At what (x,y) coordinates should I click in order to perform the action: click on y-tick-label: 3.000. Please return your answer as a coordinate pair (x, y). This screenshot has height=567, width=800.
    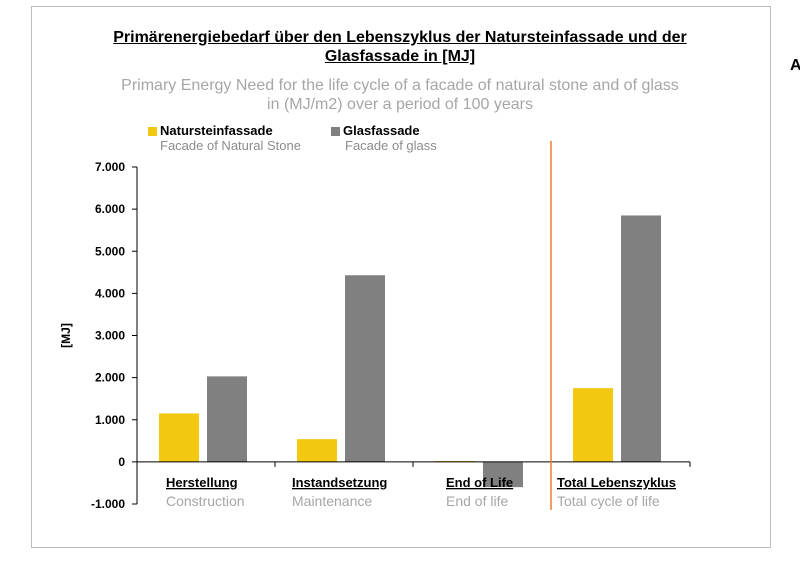
    Looking at the image, I should click on (110, 336).